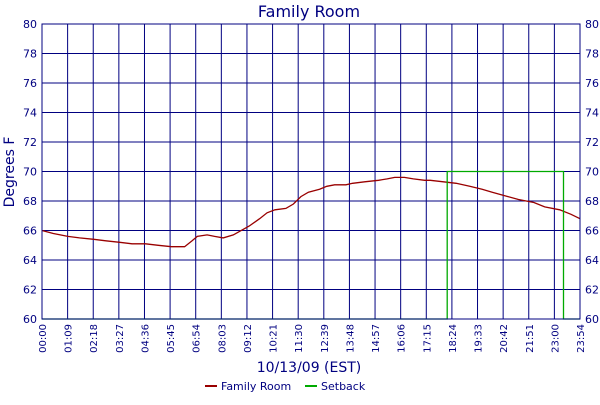 The image size is (600, 405). Describe the element at coordinates (10, 172) in the screenshot. I see `y-axis-label: Degrees F` at that location.